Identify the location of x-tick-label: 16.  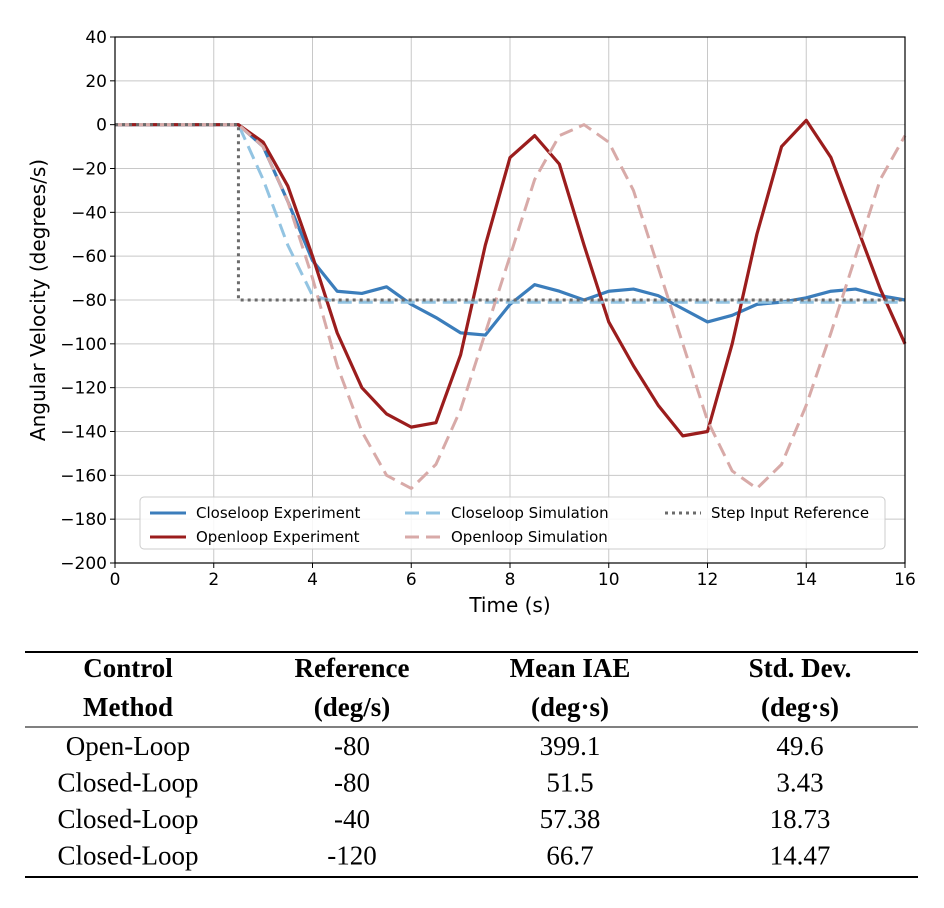
(905, 580).